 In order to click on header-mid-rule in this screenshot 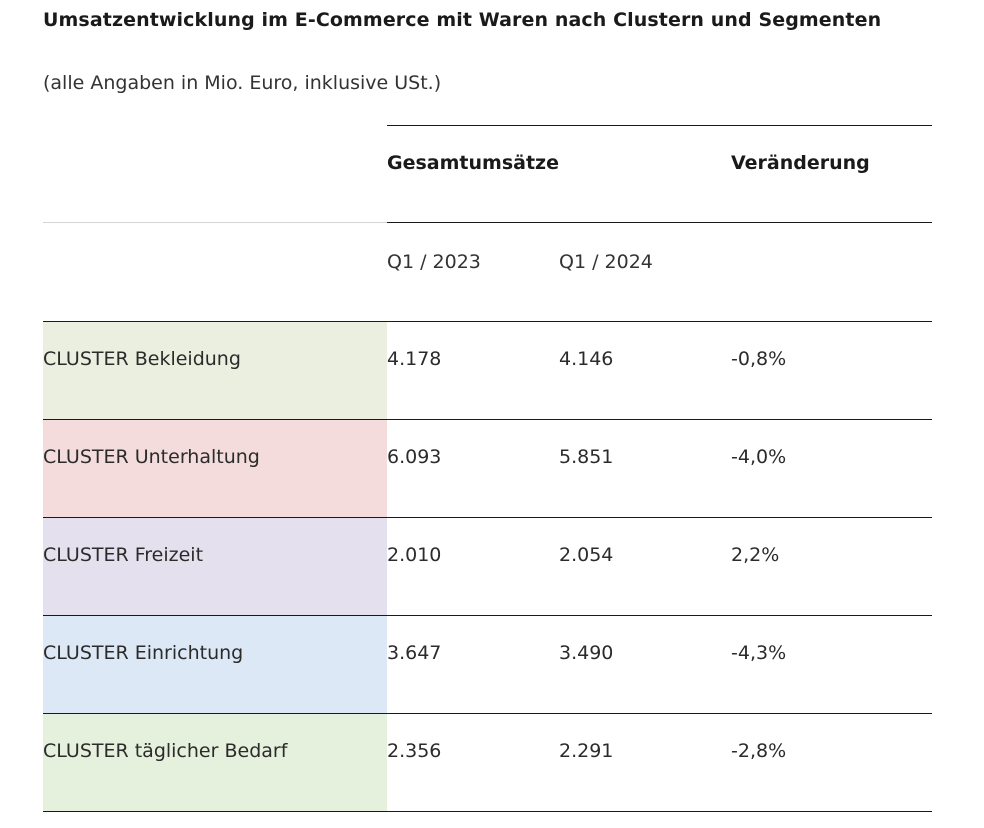, I will do `click(659, 222)`.